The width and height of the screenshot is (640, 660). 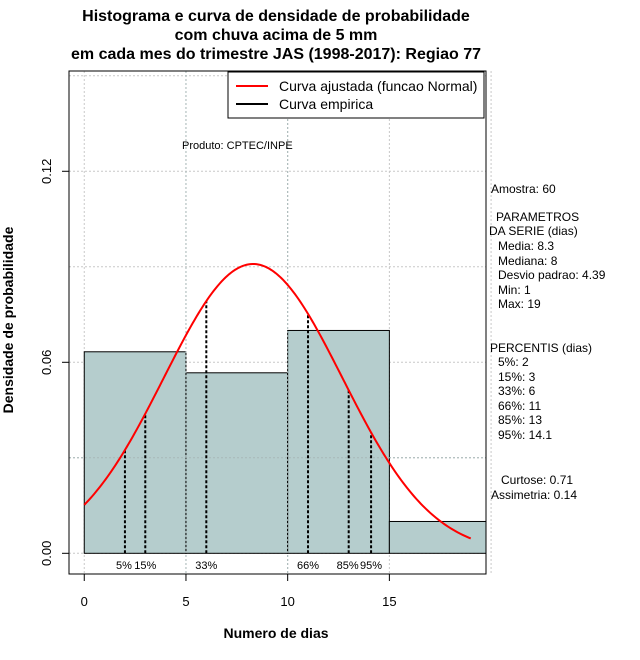 I want to click on param-median: Mediana: 8, so click(x=528, y=261).